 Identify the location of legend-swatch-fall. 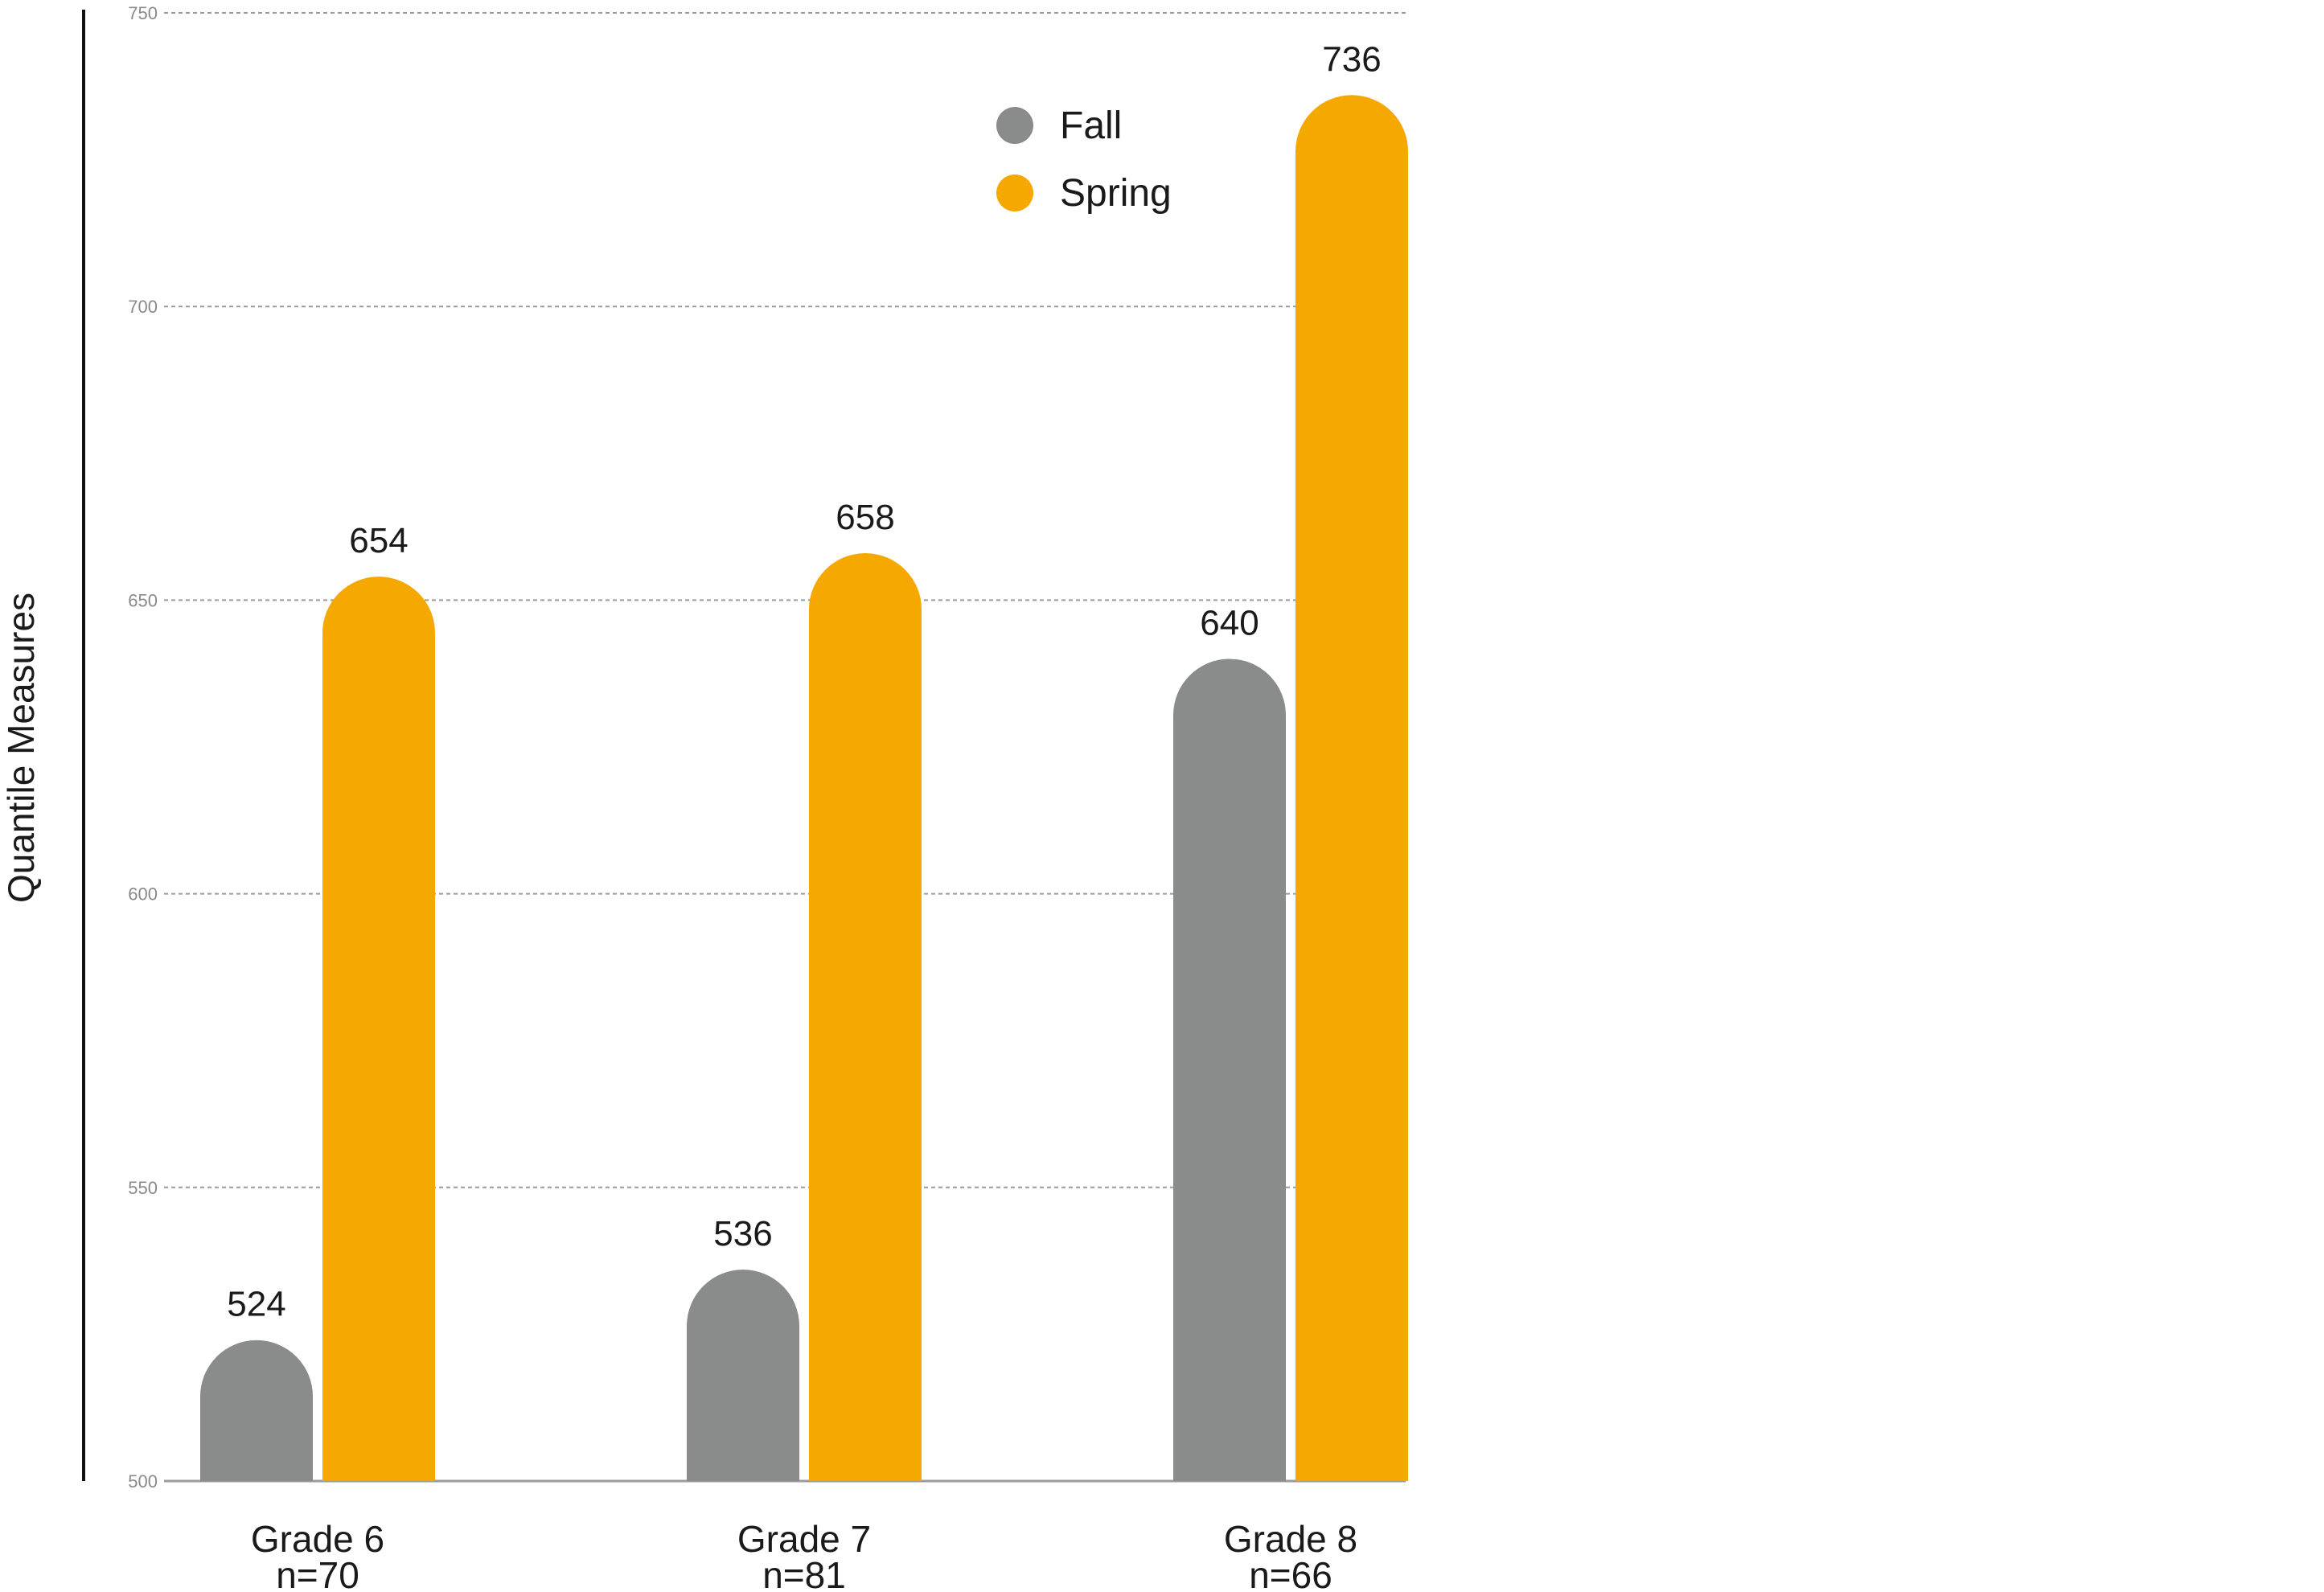
(1014, 125).